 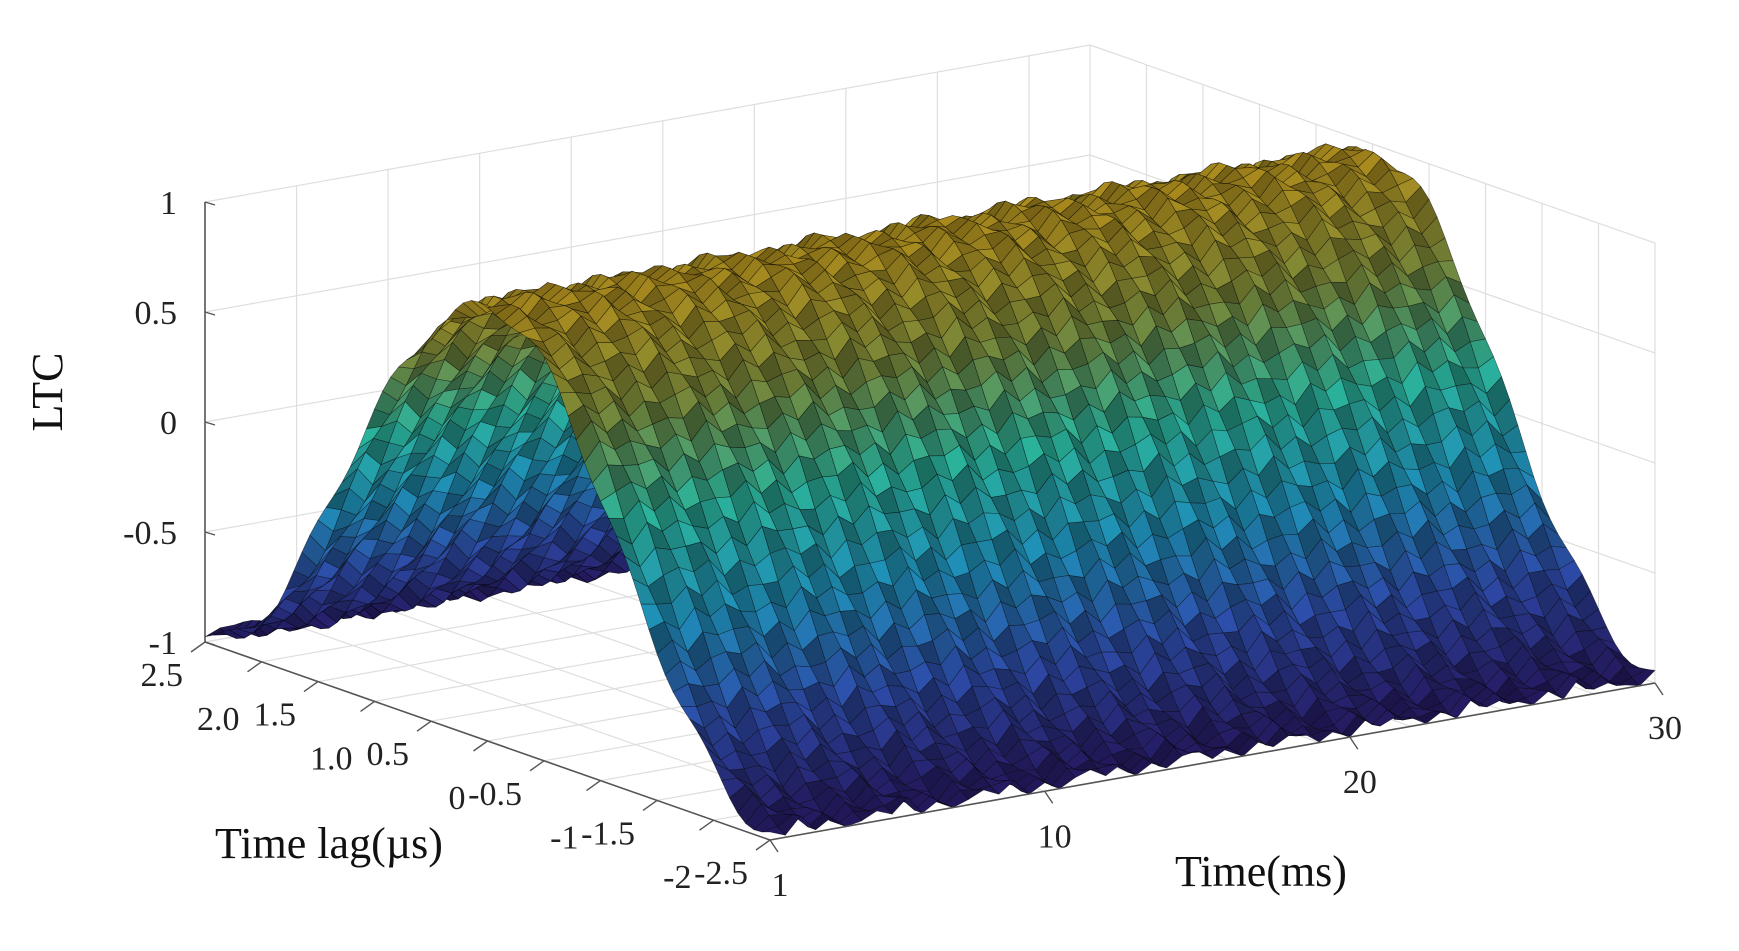 What do you see at coordinates (275, 715) in the screenshot?
I see `time-lag-tick-label: 1.5` at bounding box center [275, 715].